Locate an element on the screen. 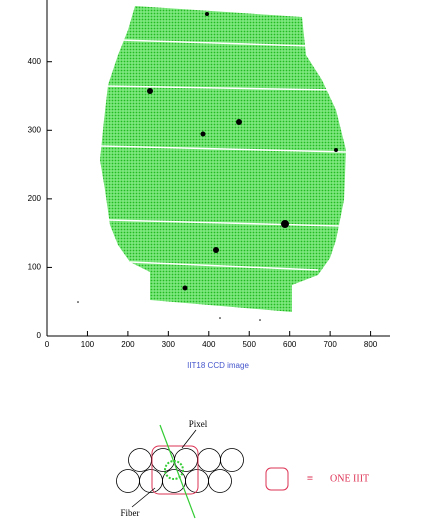 This screenshot has width=436, height=531. x-tick-label: 700 is located at coordinates (330, 344).